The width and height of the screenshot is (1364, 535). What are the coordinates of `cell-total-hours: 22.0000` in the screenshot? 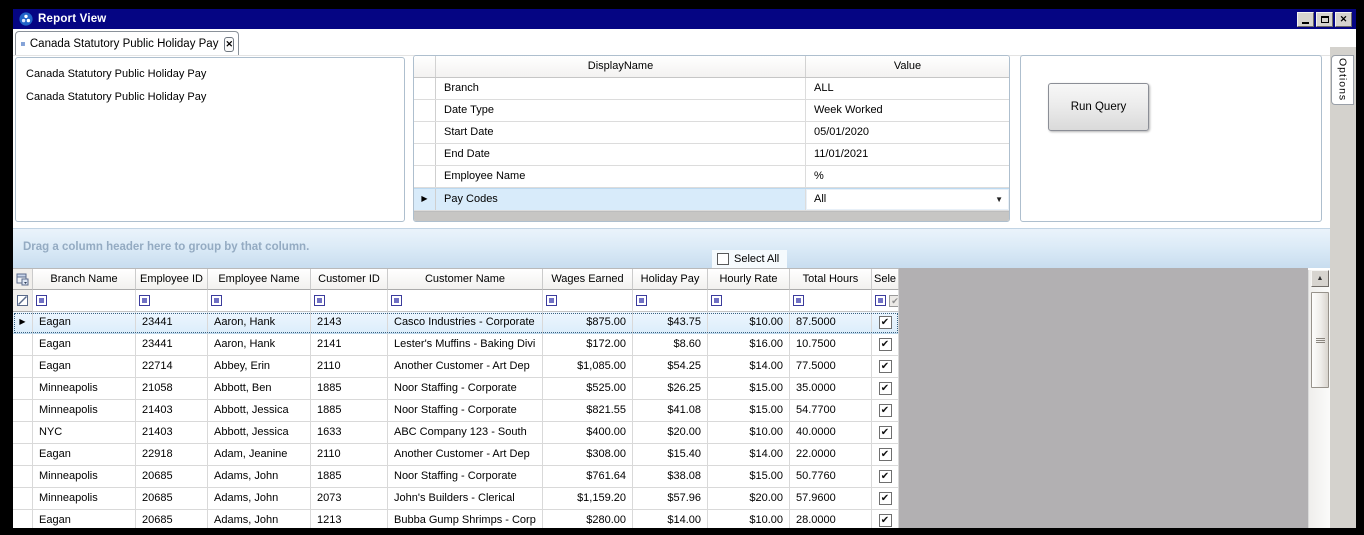 It's located at (831, 455).